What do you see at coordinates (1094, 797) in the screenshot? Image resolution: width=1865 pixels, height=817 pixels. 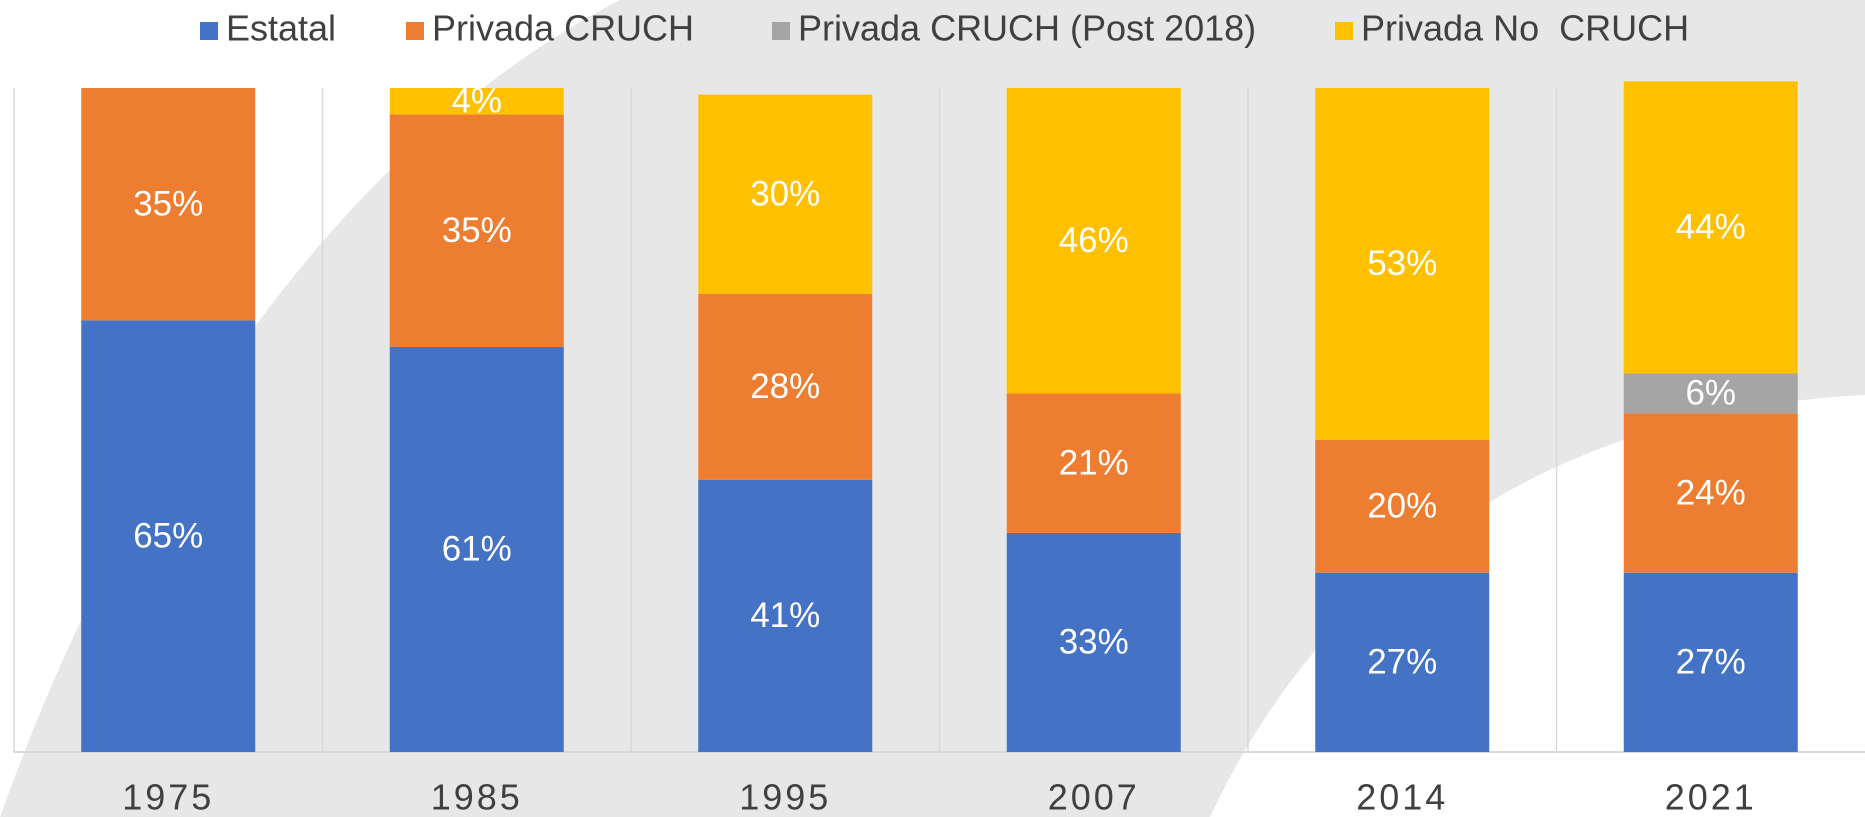 I see `x-tick-label: 2007` at bounding box center [1094, 797].